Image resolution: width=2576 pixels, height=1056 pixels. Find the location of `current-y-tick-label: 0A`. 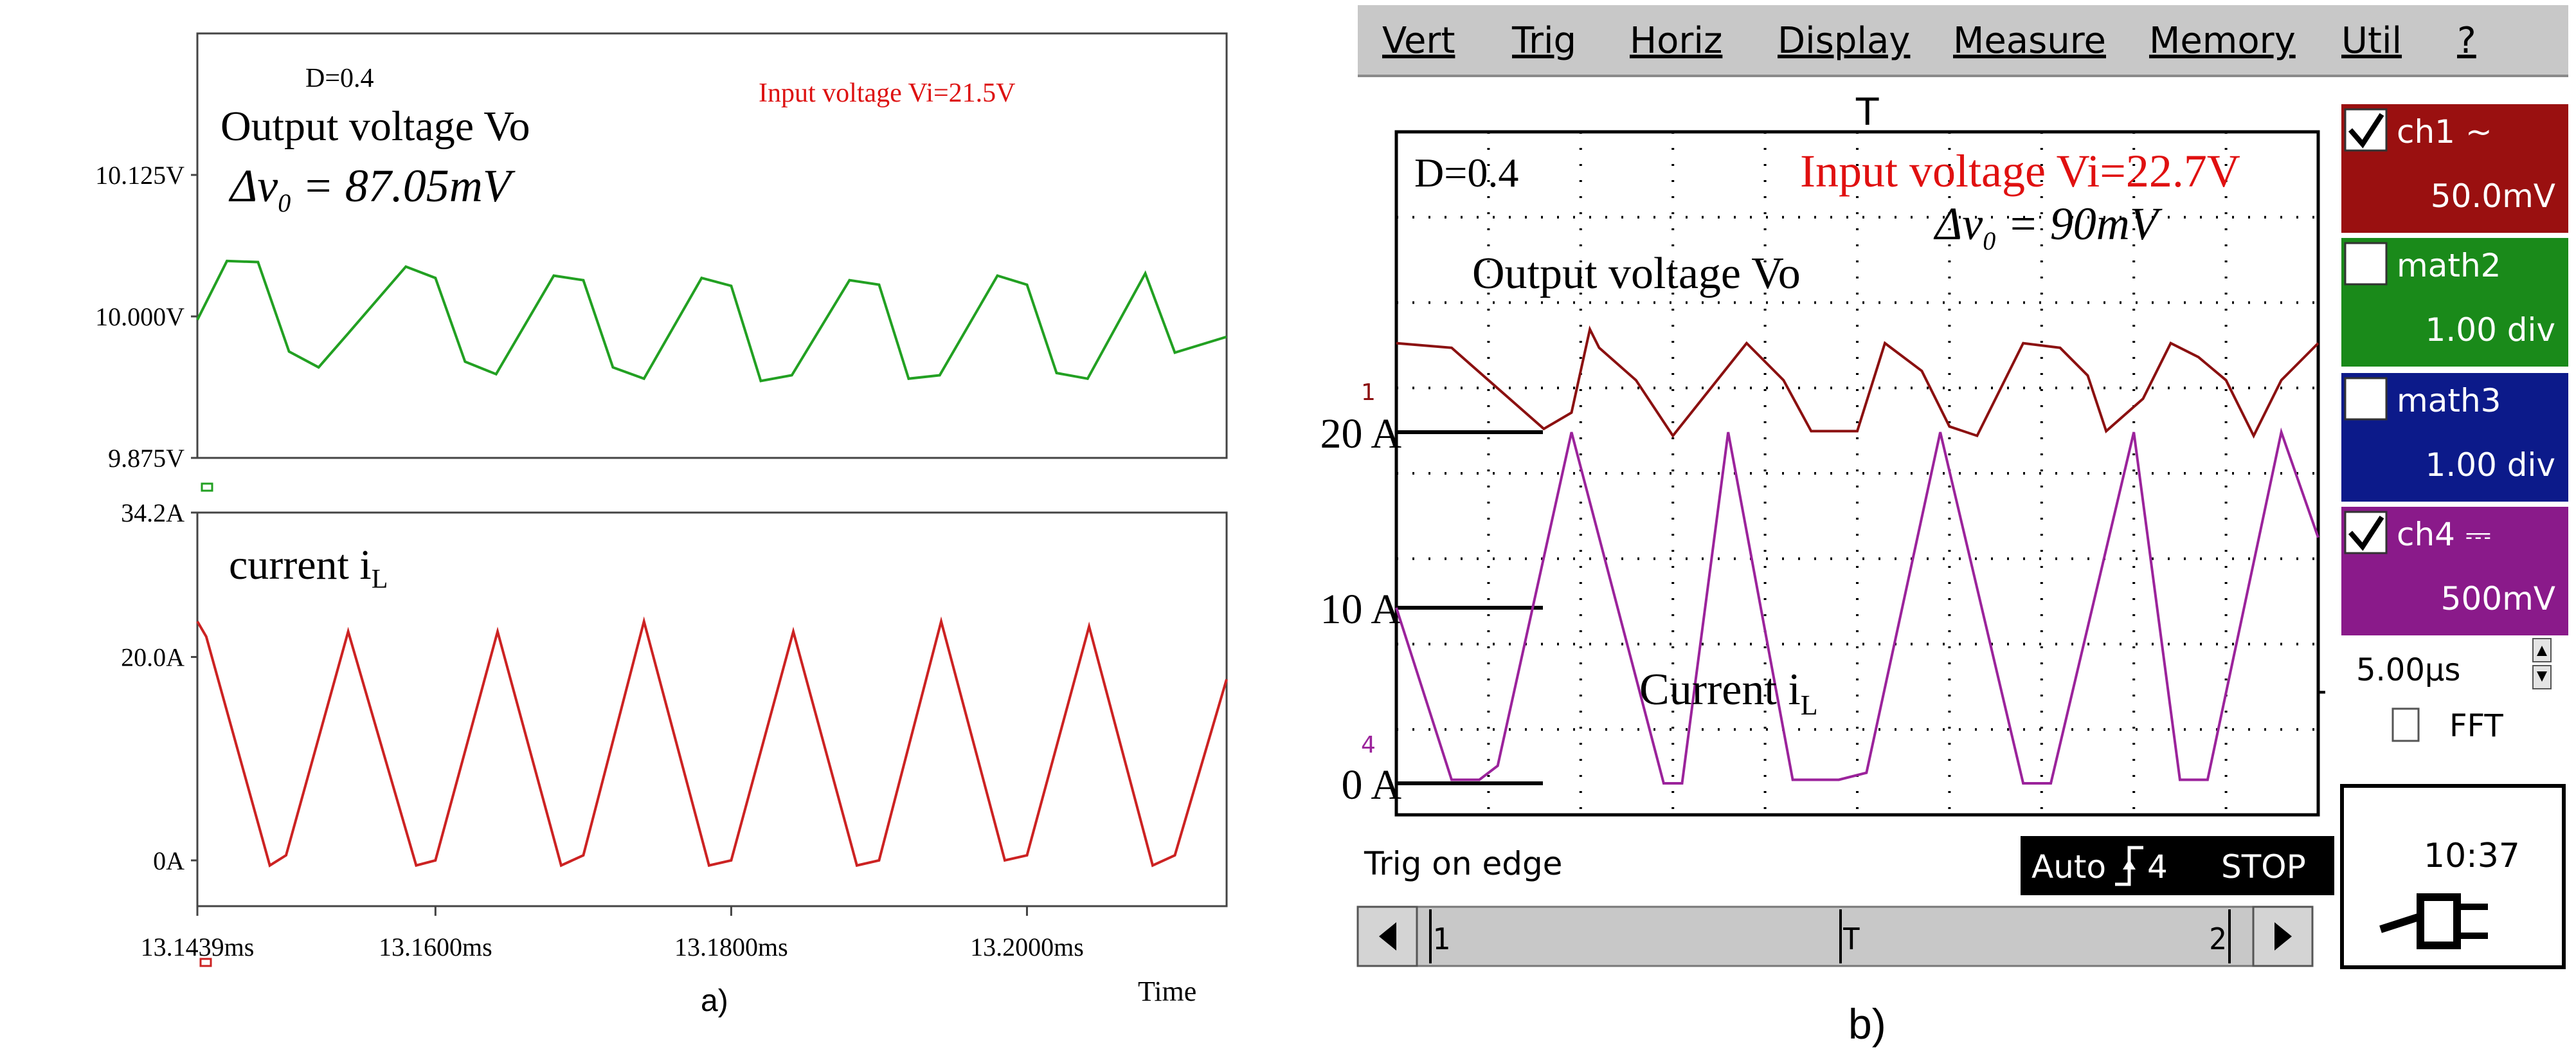

current-y-tick-label: 0A is located at coordinates (169, 860).